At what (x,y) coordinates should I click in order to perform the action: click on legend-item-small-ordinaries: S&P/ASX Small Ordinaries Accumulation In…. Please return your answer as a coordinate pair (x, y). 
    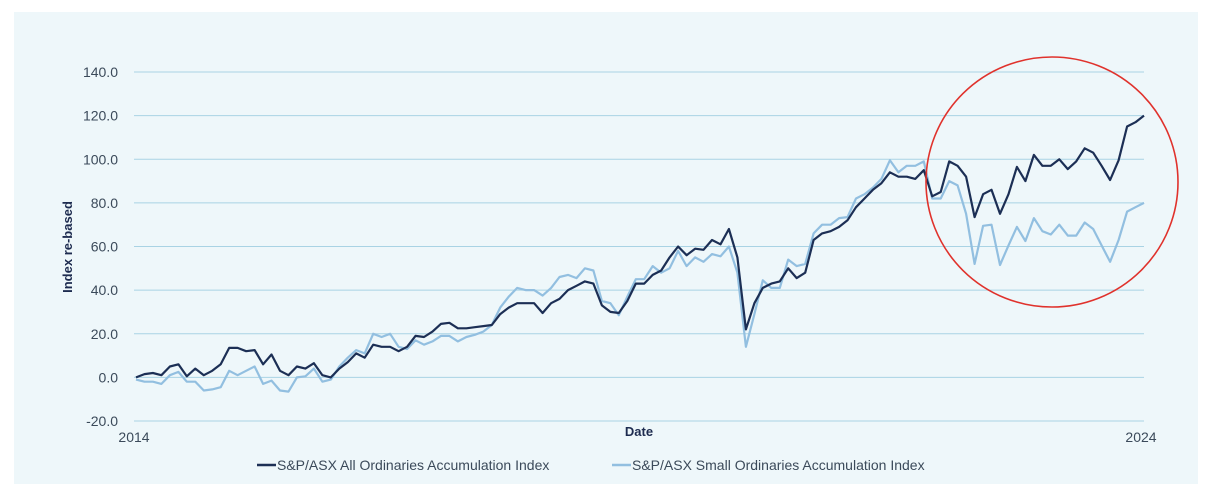
    Looking at the image, I should click on (768, 465).